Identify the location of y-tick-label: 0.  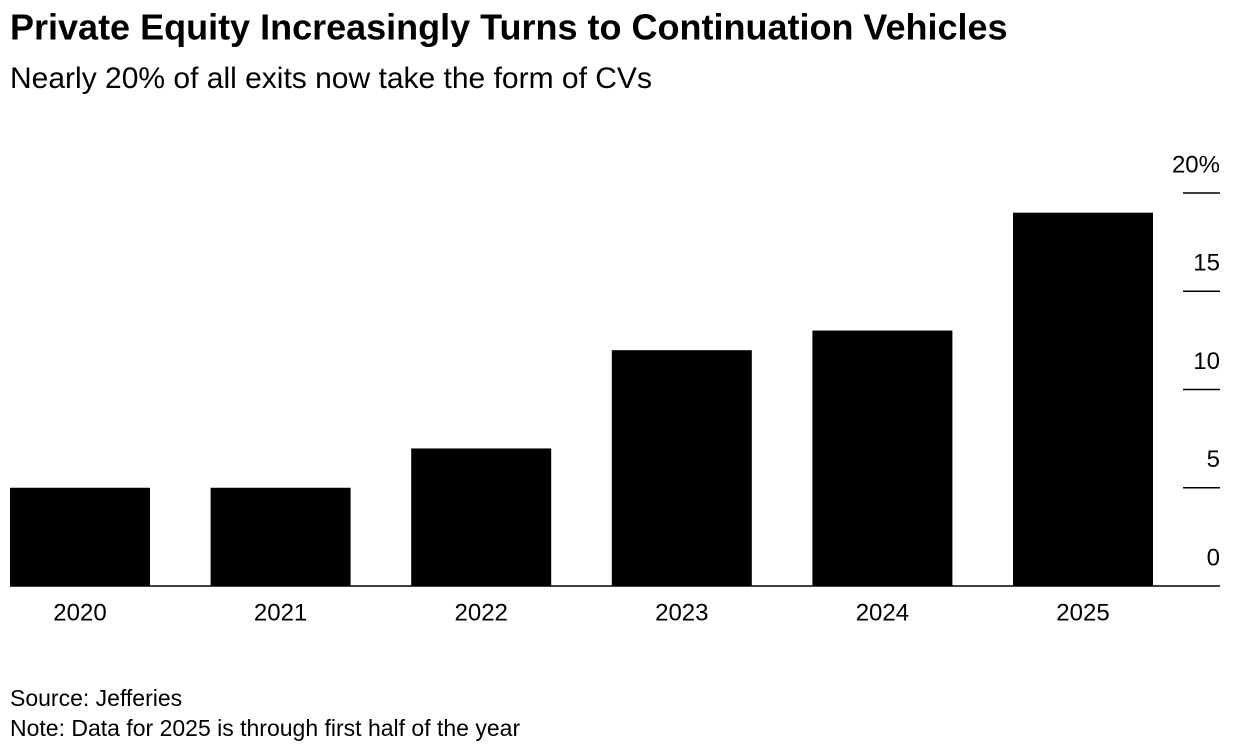
(1213, 557).